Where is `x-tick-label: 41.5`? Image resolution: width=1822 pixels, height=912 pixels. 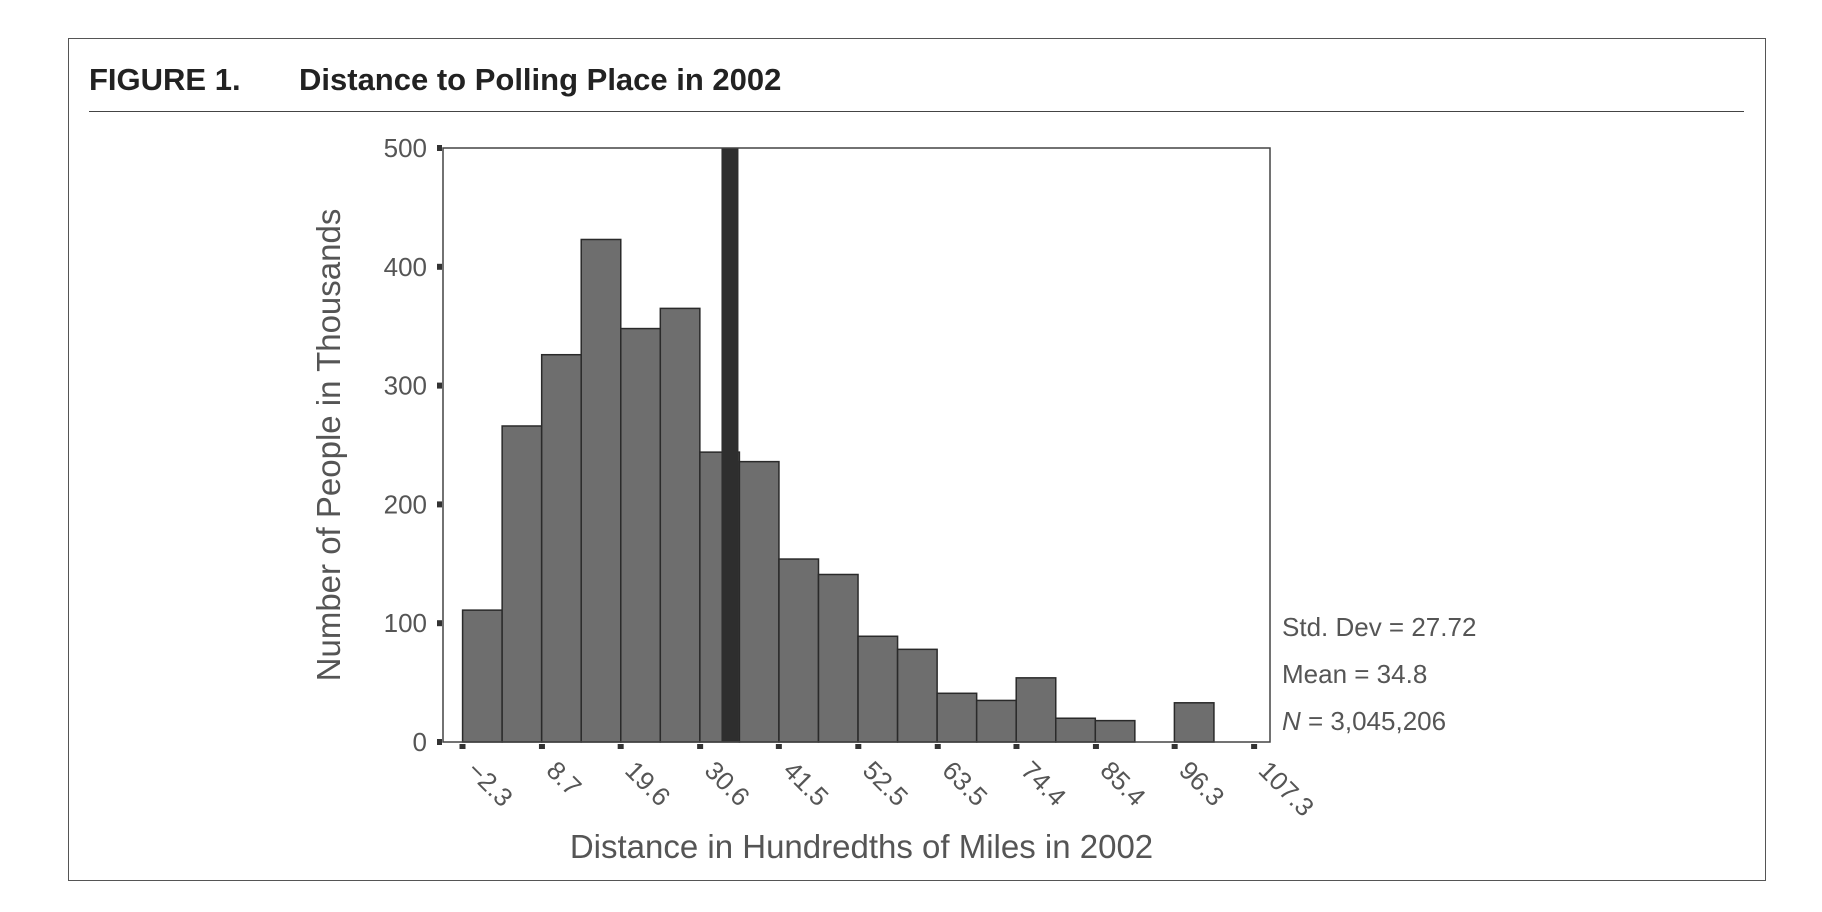
x-tick-label: 41.5 is located at coordinates (806, 783).